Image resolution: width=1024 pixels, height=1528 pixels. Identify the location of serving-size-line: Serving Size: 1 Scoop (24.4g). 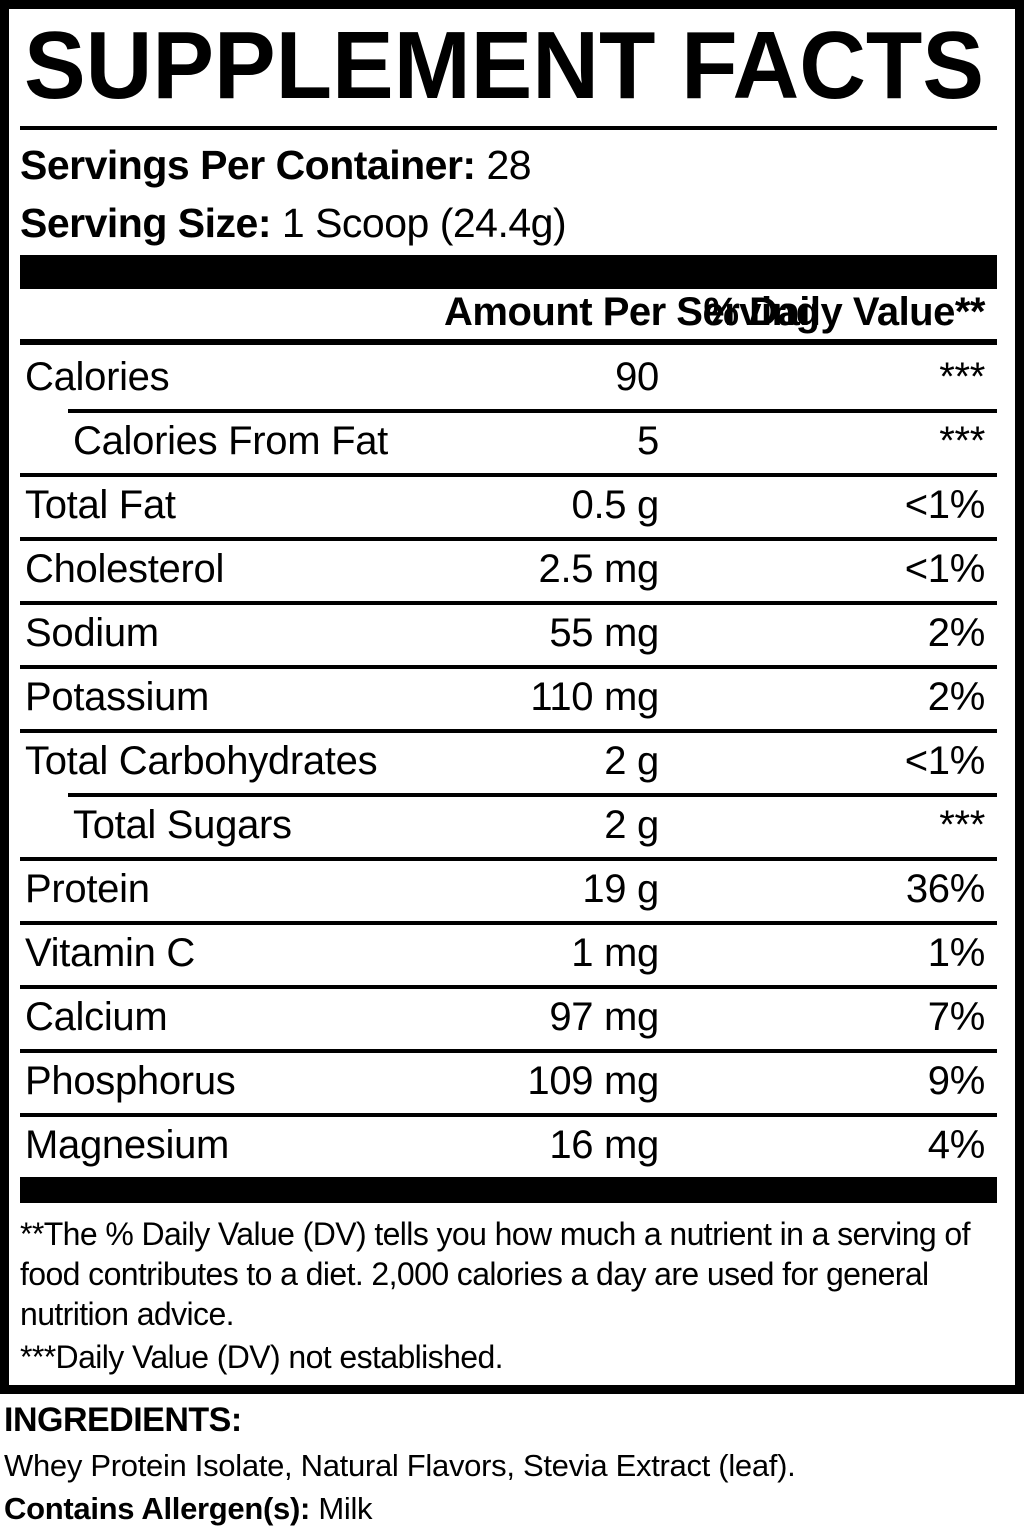
(508, 223).